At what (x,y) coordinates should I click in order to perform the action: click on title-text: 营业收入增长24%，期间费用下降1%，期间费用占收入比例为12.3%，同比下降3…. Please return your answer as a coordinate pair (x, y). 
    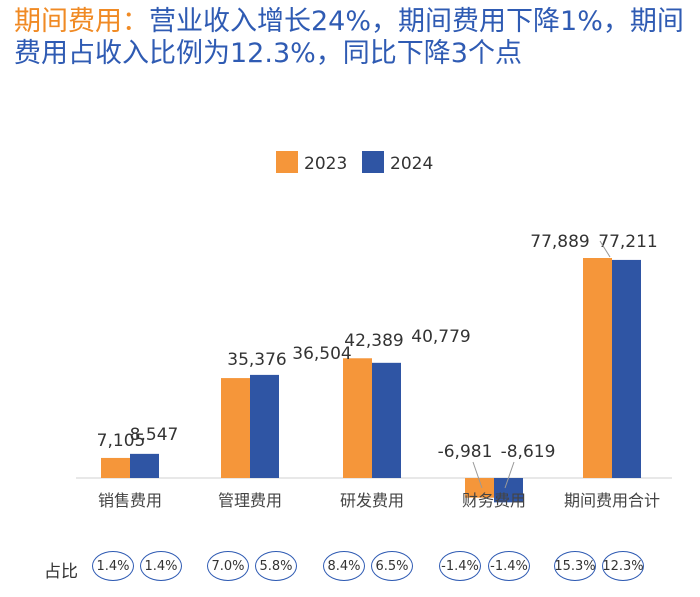
    Looking at the image, I should click on (349, 37).